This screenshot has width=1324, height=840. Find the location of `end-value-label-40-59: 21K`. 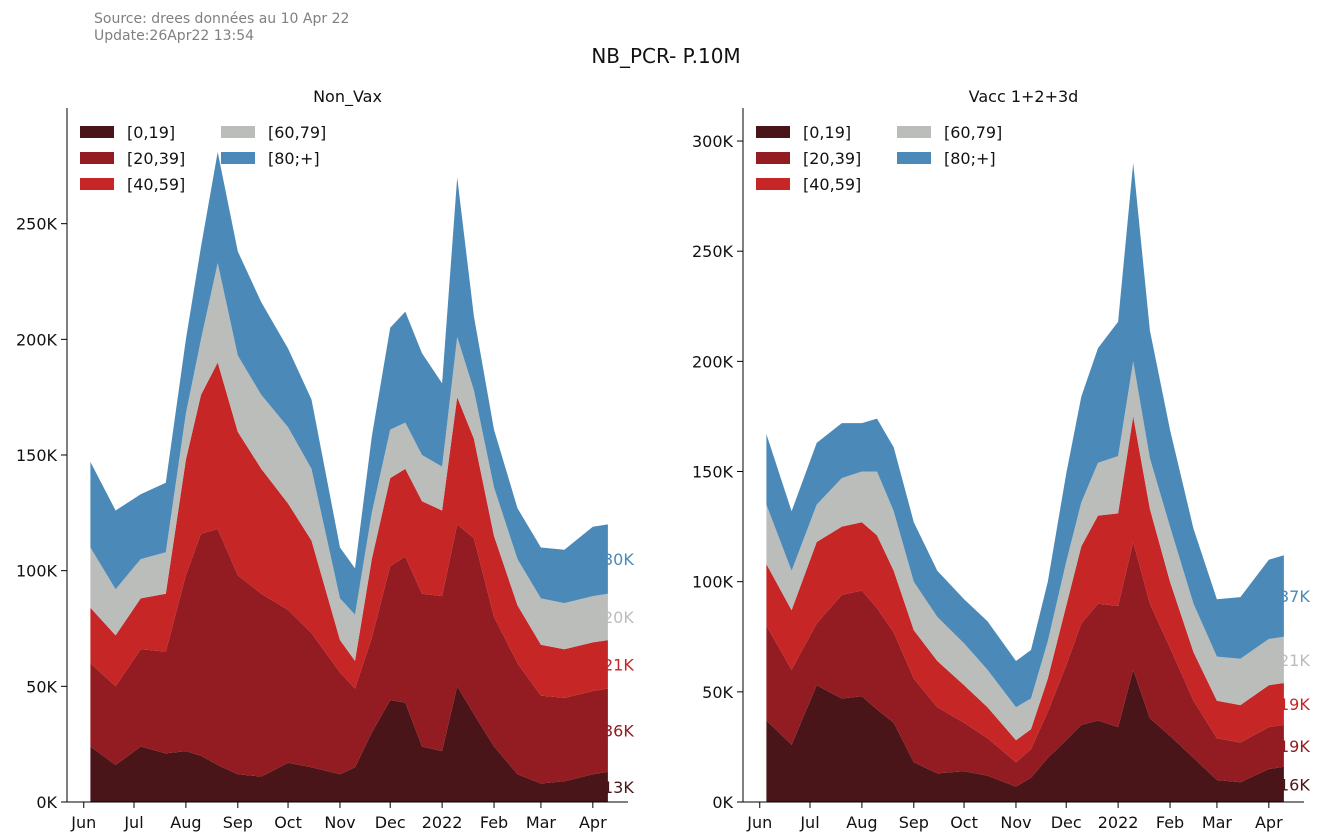

end-value-label-40-59: 21K is located at coordinates (618, 664).